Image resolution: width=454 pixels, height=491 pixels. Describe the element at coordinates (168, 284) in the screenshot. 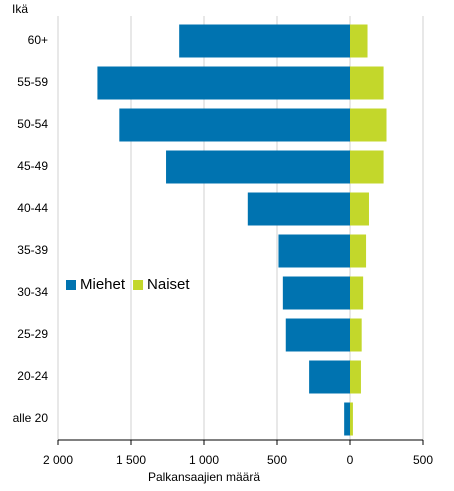

I see `legend-label: Naiset` at that location.